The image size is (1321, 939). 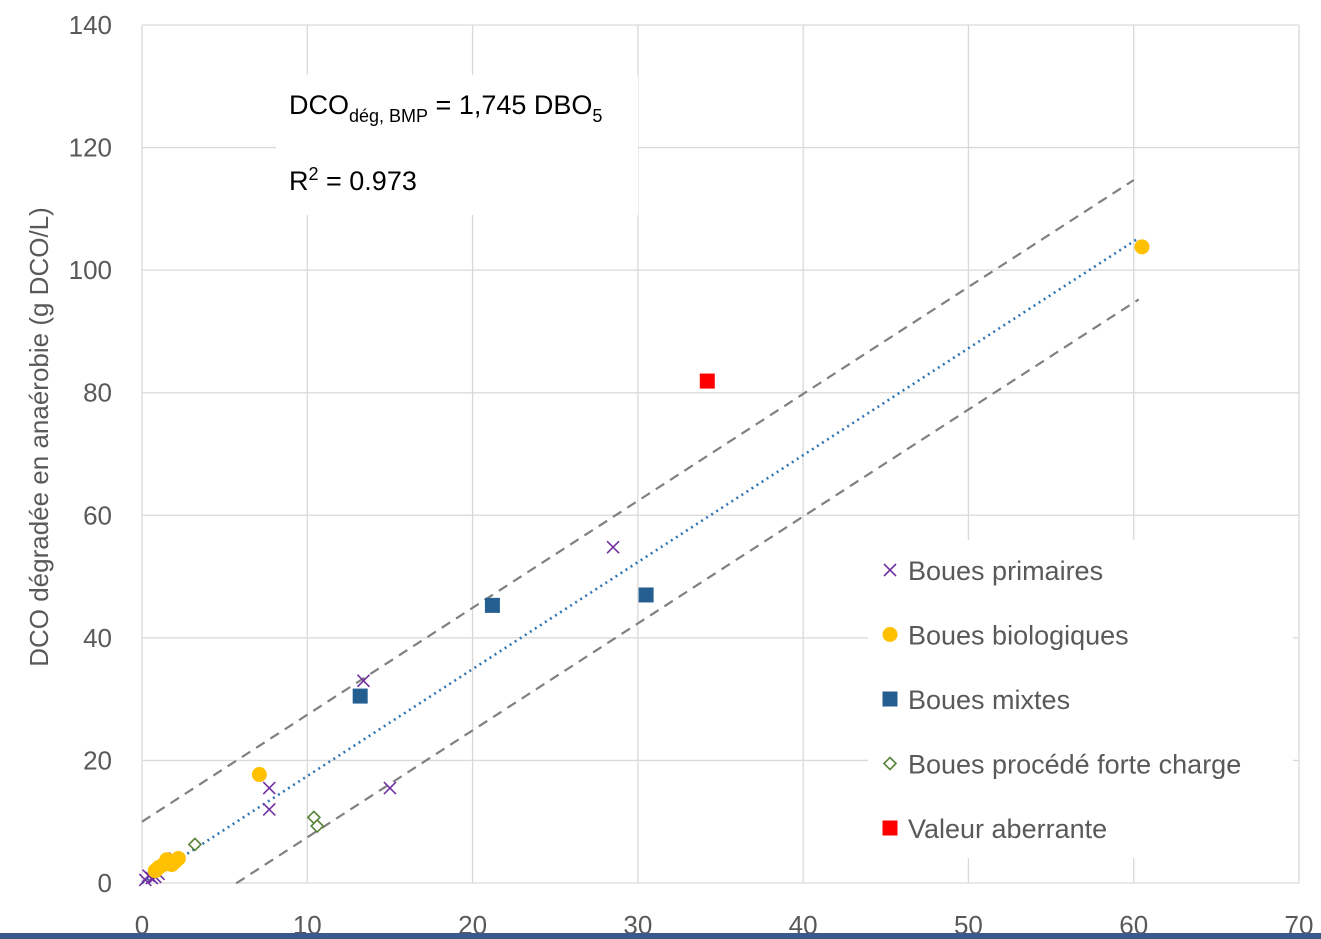 What do you see at coordinates (503, 645) in the screenshot?
I see `series-boues-mixtes` at bounding box center [503, 645].